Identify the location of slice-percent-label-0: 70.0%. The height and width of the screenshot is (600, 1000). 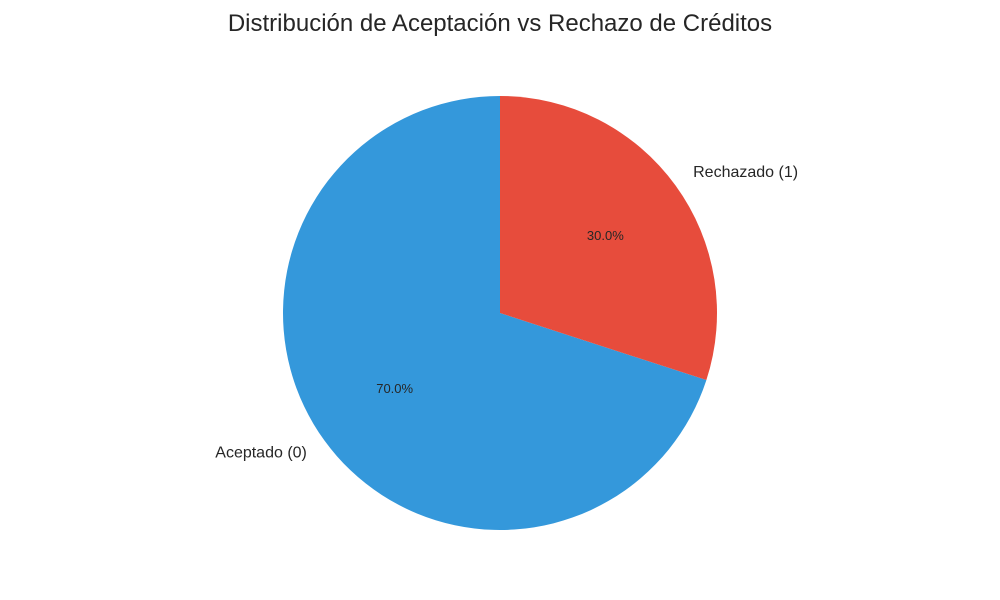
(394, 388).